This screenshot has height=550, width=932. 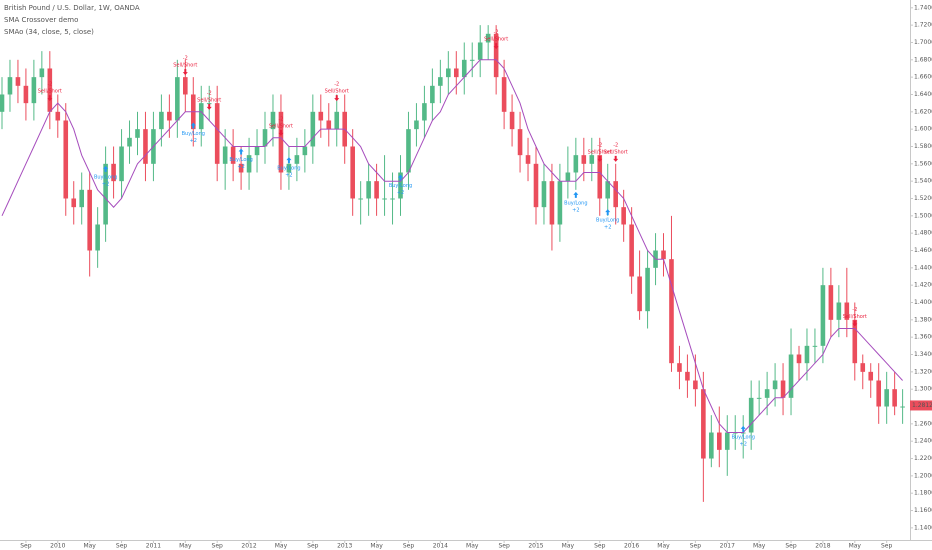 What do you see at coordinates (923, 25) in the screenshot?
I see `y-tick-label: 1.72000` at bounding box center [923, 25].